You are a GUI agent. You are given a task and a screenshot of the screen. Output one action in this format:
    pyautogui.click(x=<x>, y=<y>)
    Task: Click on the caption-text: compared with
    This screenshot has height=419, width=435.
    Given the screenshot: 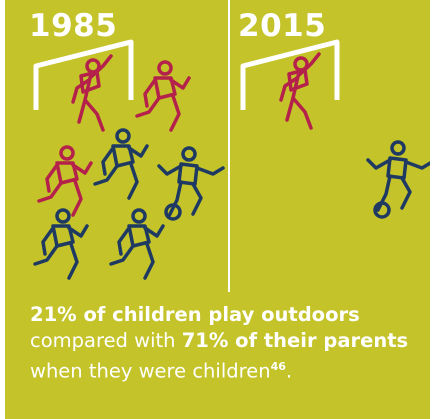 What is the action you would take?
    pyautogui.click(x=106, y=340)
    